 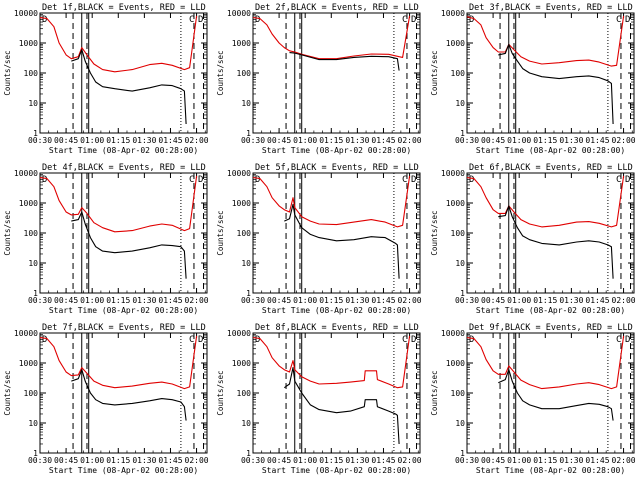 I want to click on panel-title: Det 8f,BLACK = Events, RED = LLD, so click(x=337, y=328).